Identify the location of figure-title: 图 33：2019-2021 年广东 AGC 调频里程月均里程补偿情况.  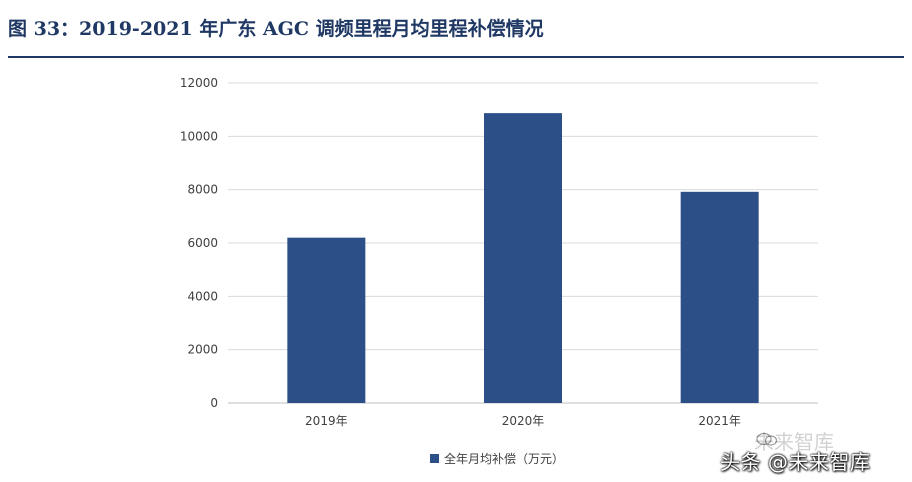
(276, 29).